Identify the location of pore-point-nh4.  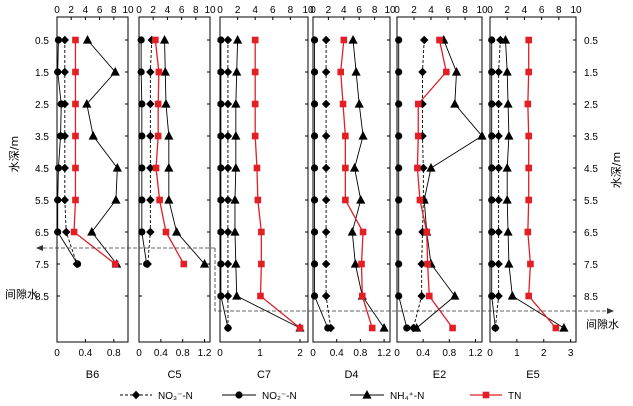
(204, 263).